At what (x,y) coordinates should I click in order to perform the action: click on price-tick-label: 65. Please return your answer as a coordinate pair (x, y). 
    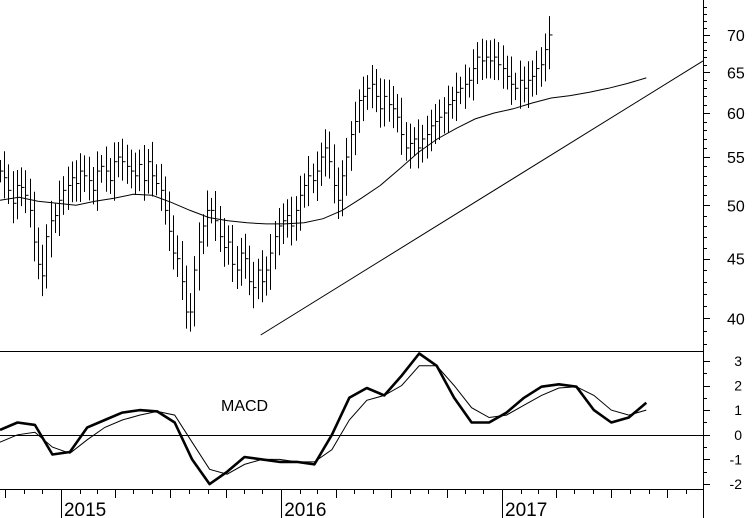
    Looking at the image, I should click on (736, 73).